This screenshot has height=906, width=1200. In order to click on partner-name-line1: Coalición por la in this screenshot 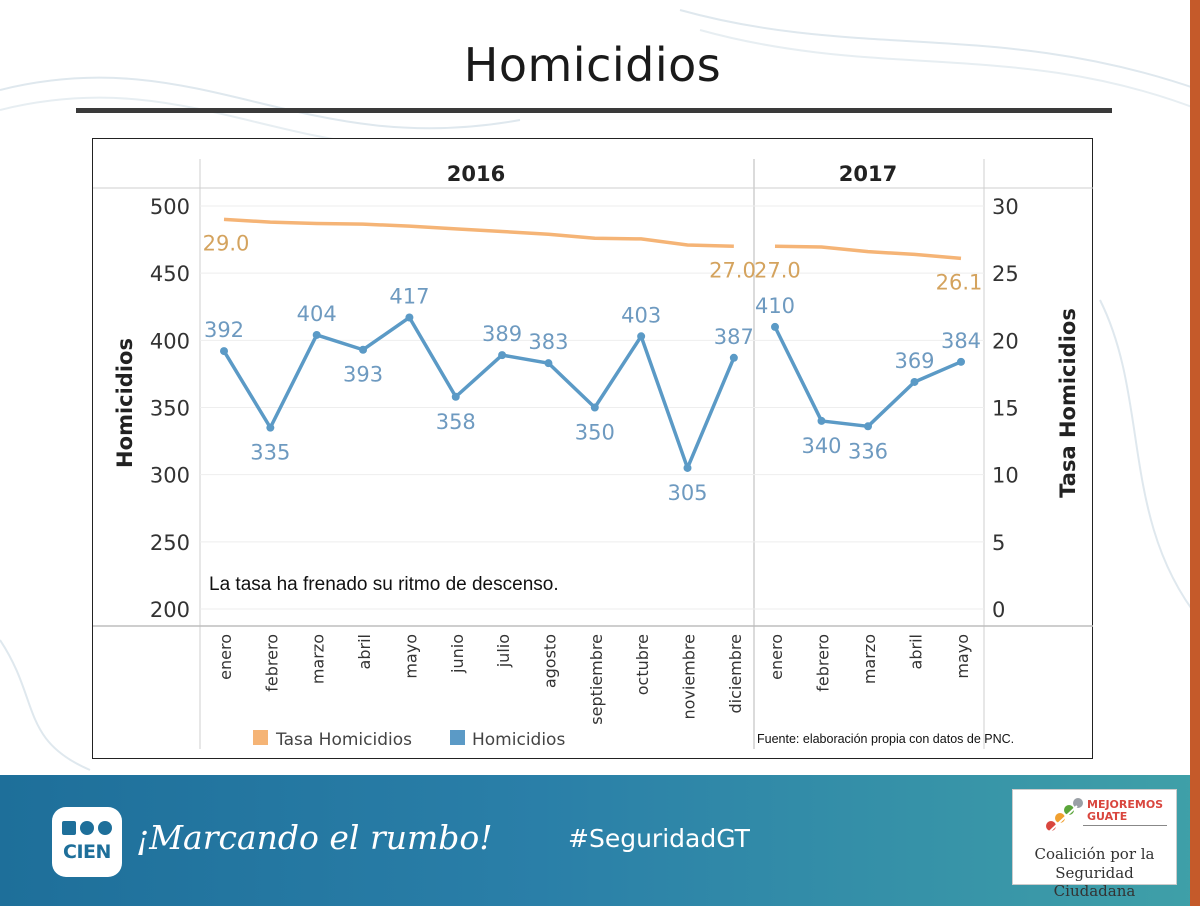, I will do `click(1094, 854)`.